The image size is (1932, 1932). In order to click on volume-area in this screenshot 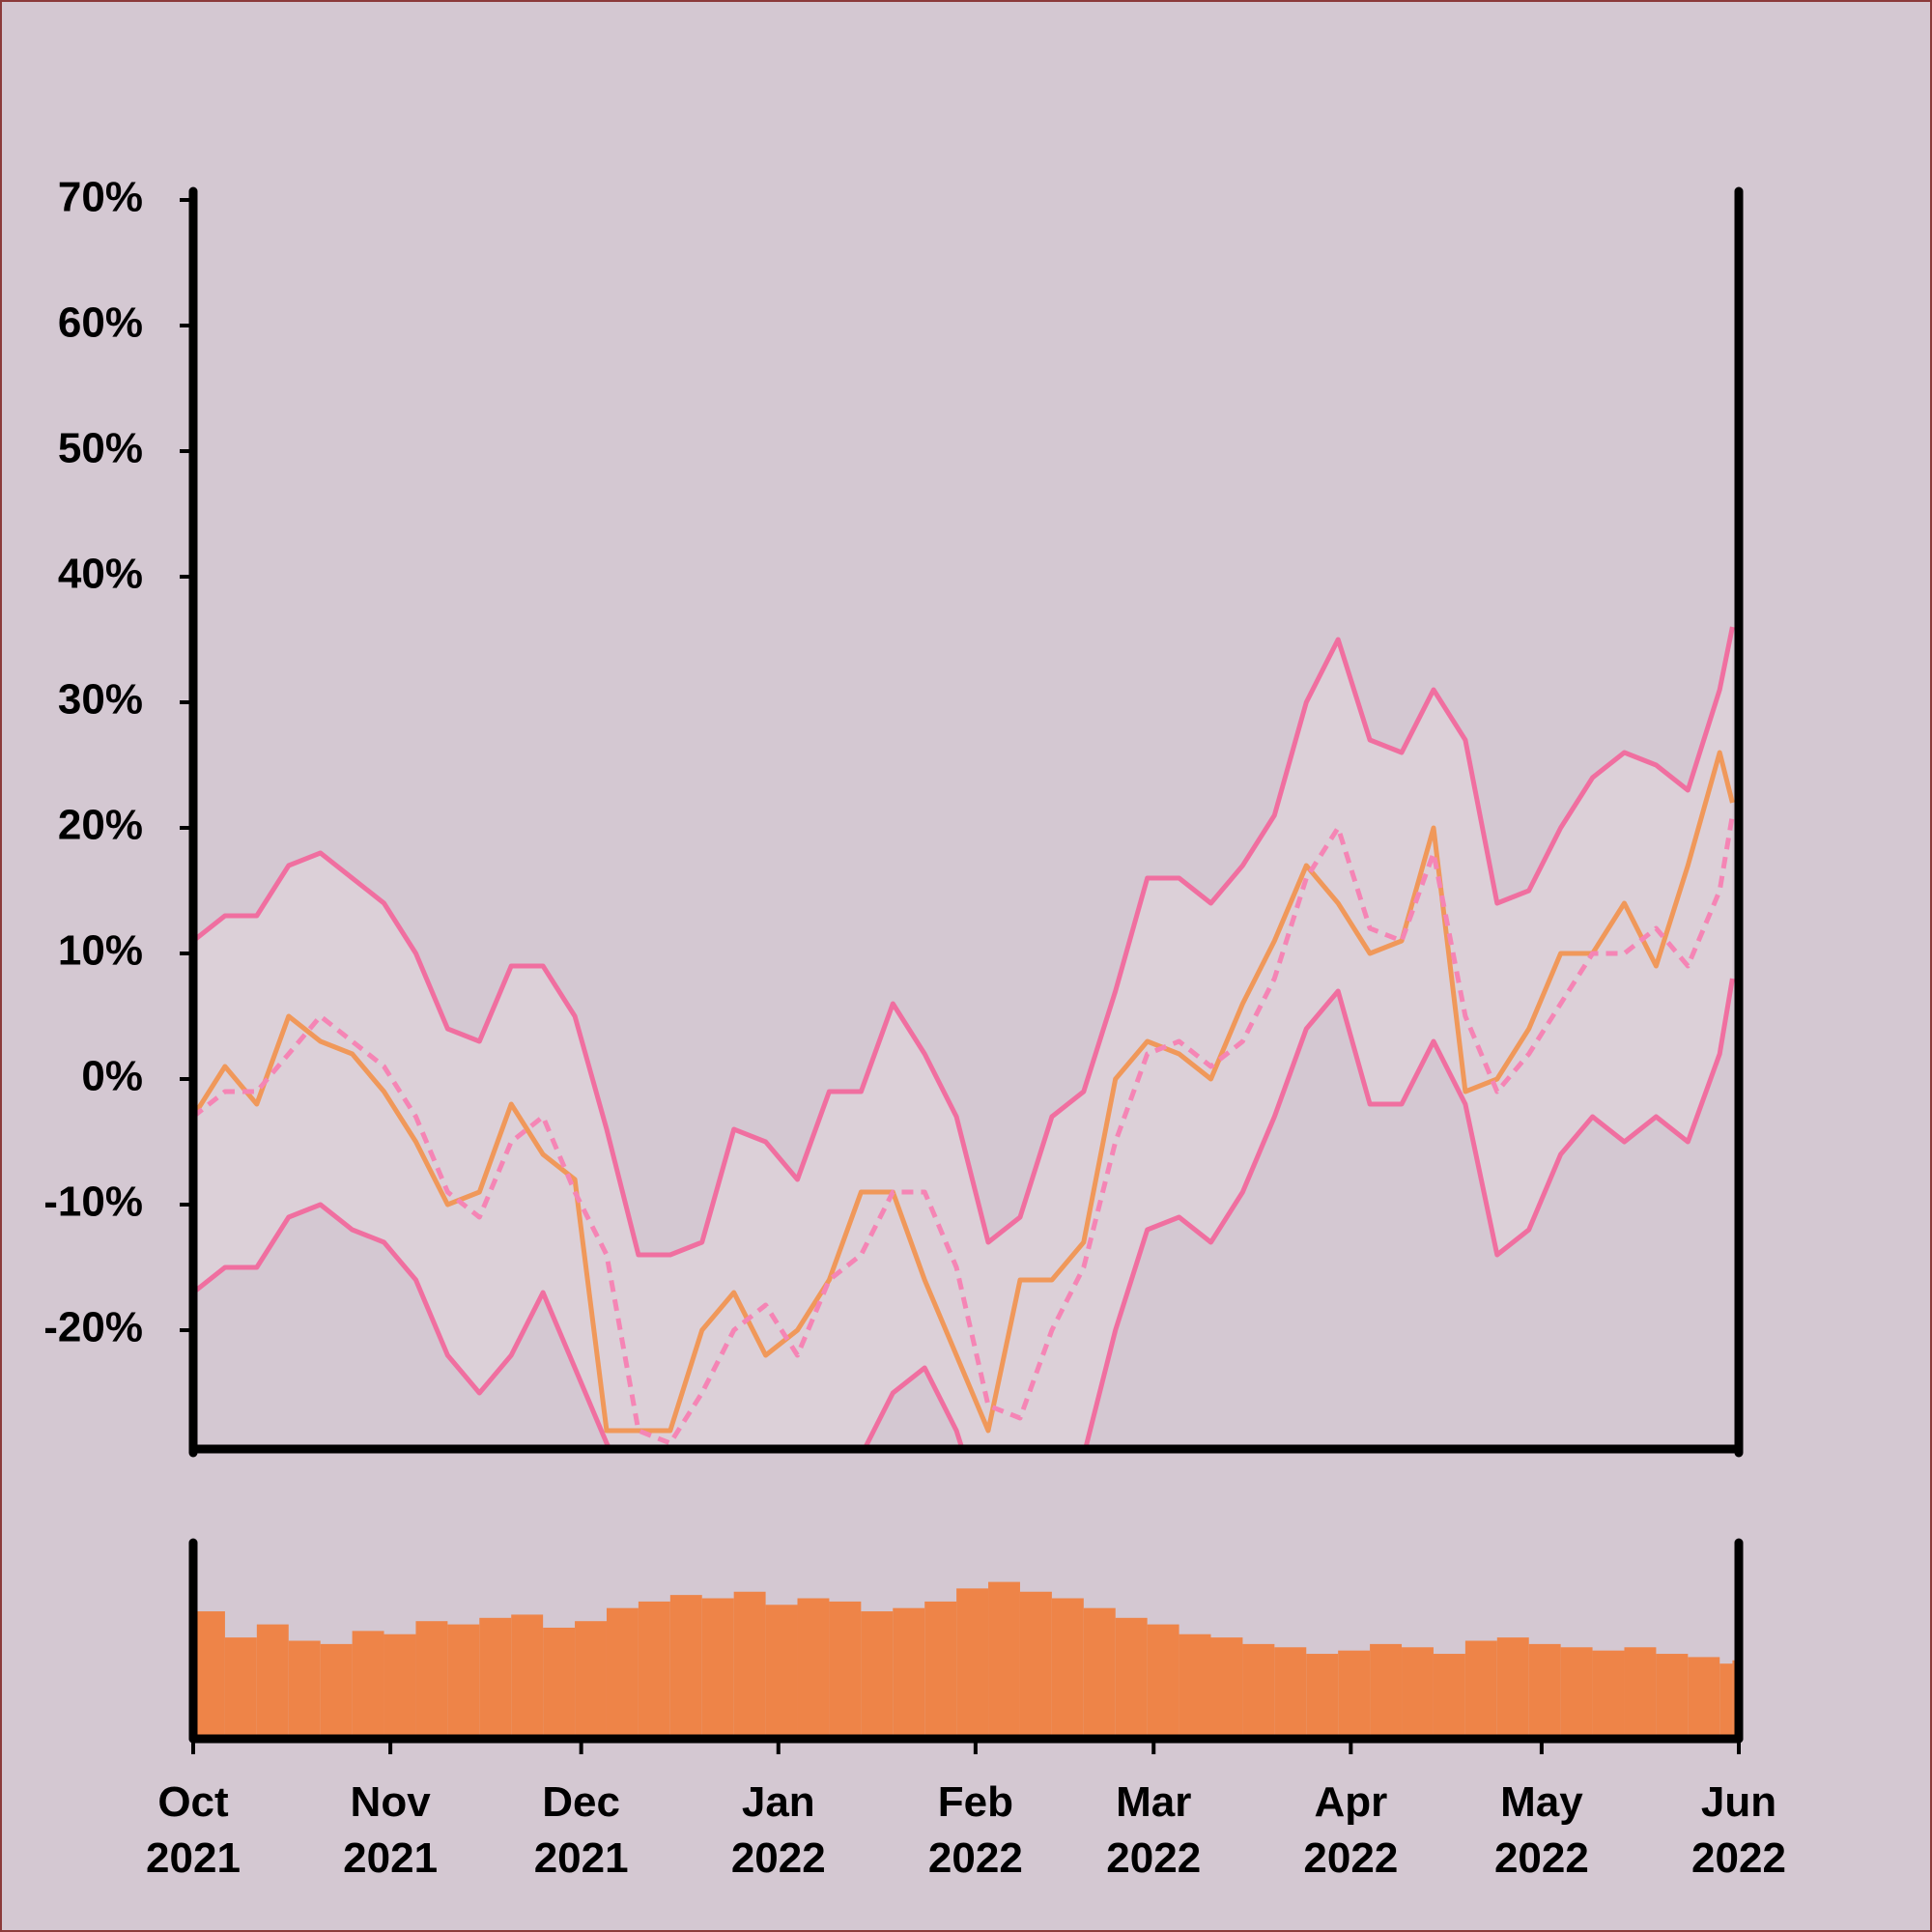, I will do `click(966, 1660)`.